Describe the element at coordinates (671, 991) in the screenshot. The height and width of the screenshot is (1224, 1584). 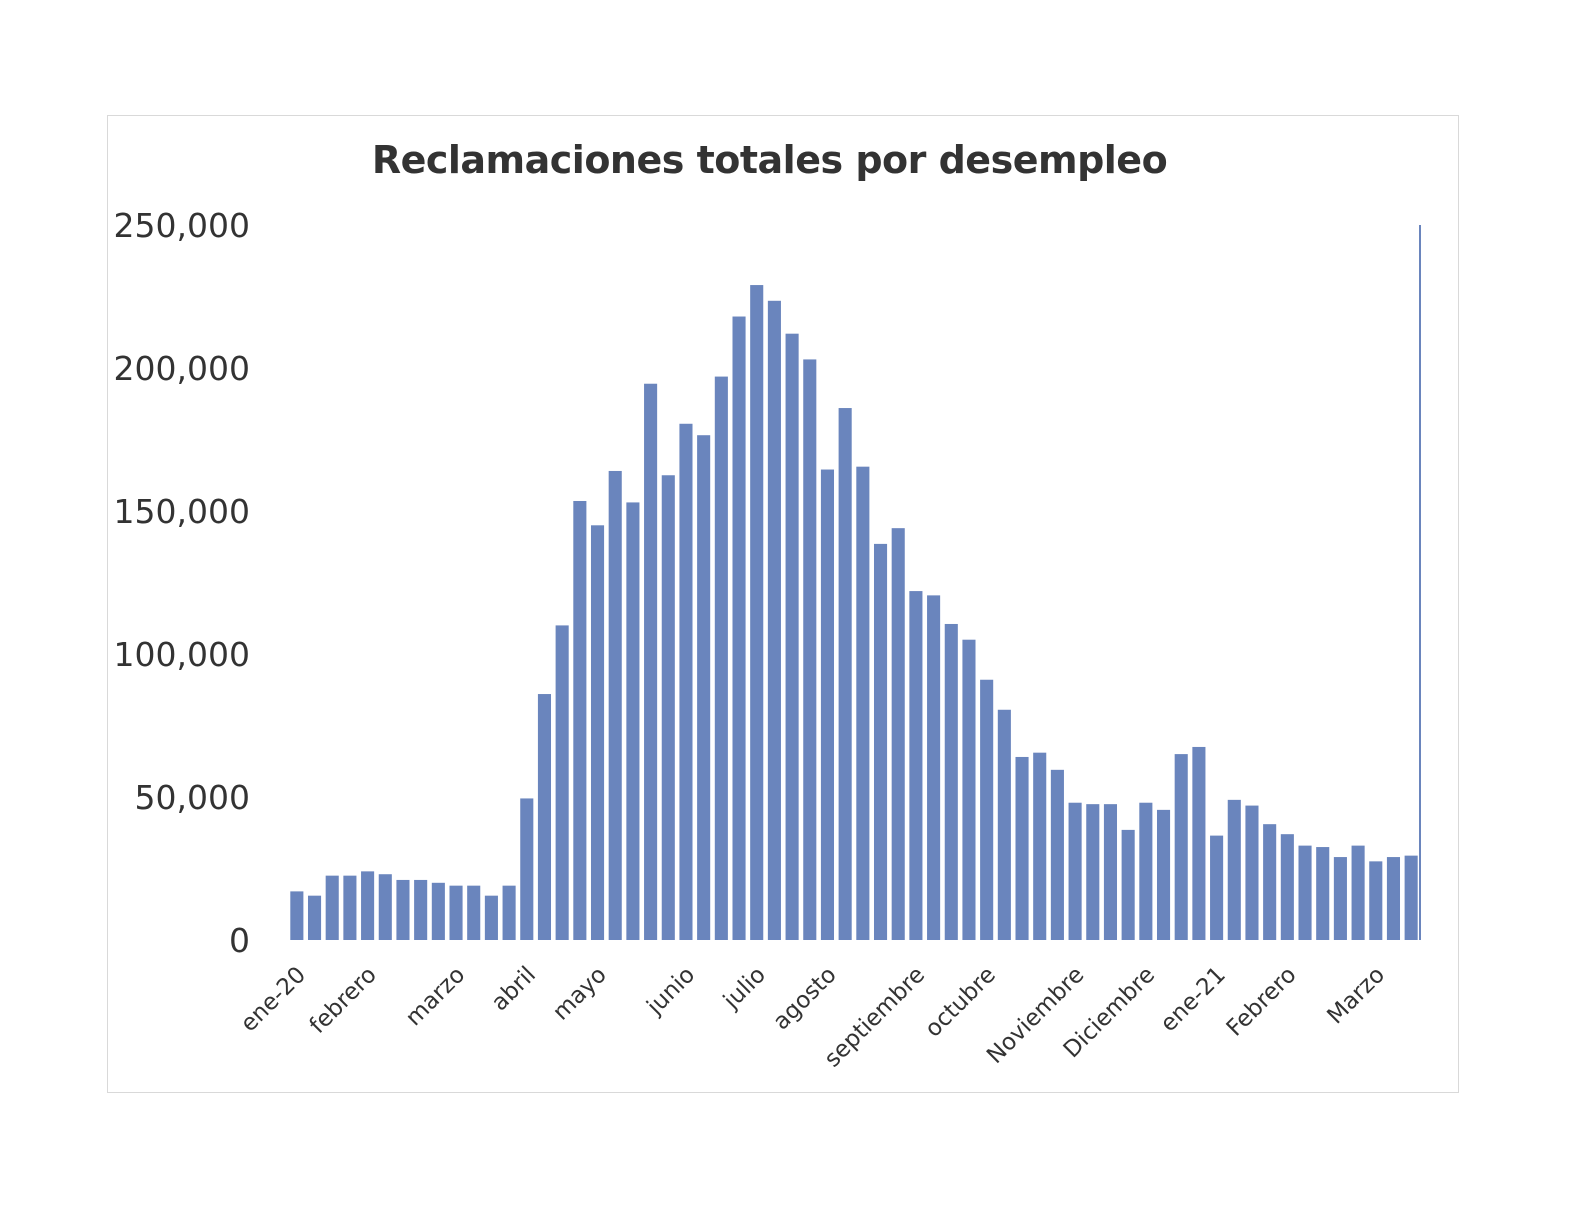
I see `x-tick-label: junio` at that location.